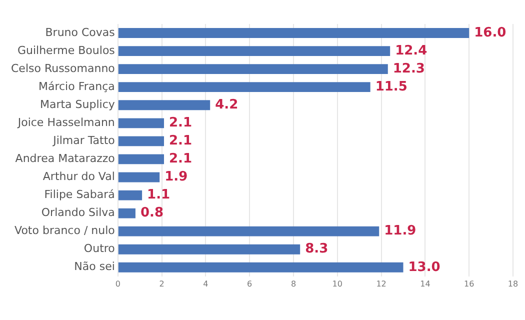 The height and width of the screenshot is (320, 525). I want to click on data-label: 12.3, so click(408, 68).